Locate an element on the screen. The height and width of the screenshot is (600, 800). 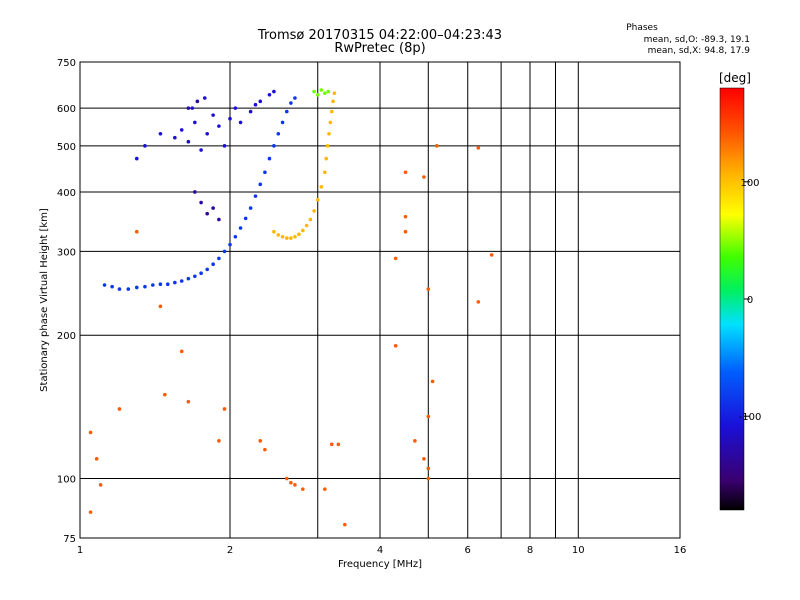
series-o-mode-low-phase-patches is located at coordinates (203, 160).